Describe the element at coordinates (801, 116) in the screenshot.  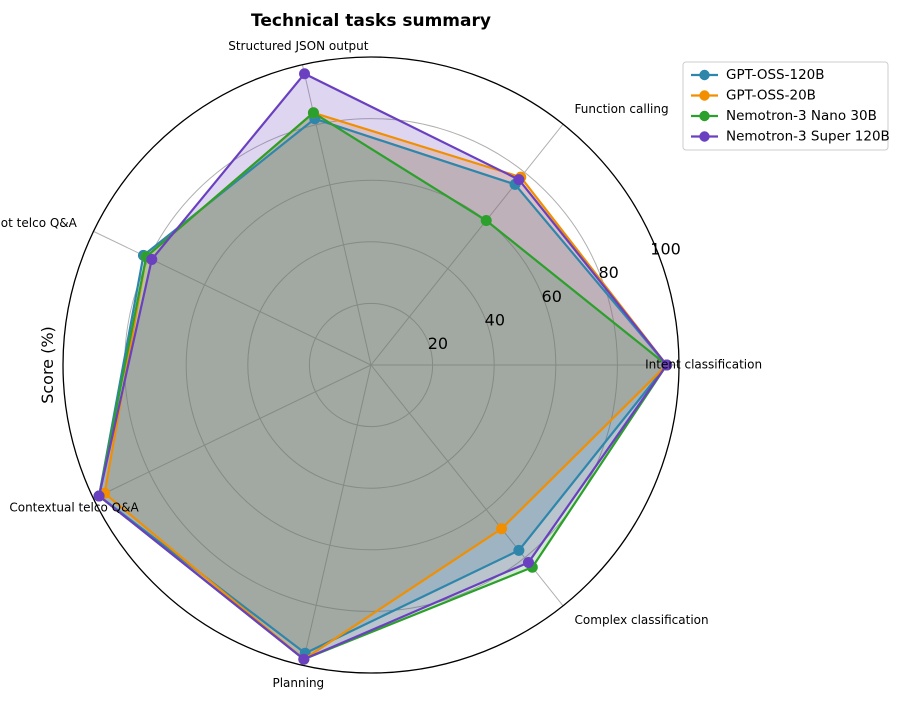
I see `legend-label: Nemotron-3 Nano 30B` at that location.